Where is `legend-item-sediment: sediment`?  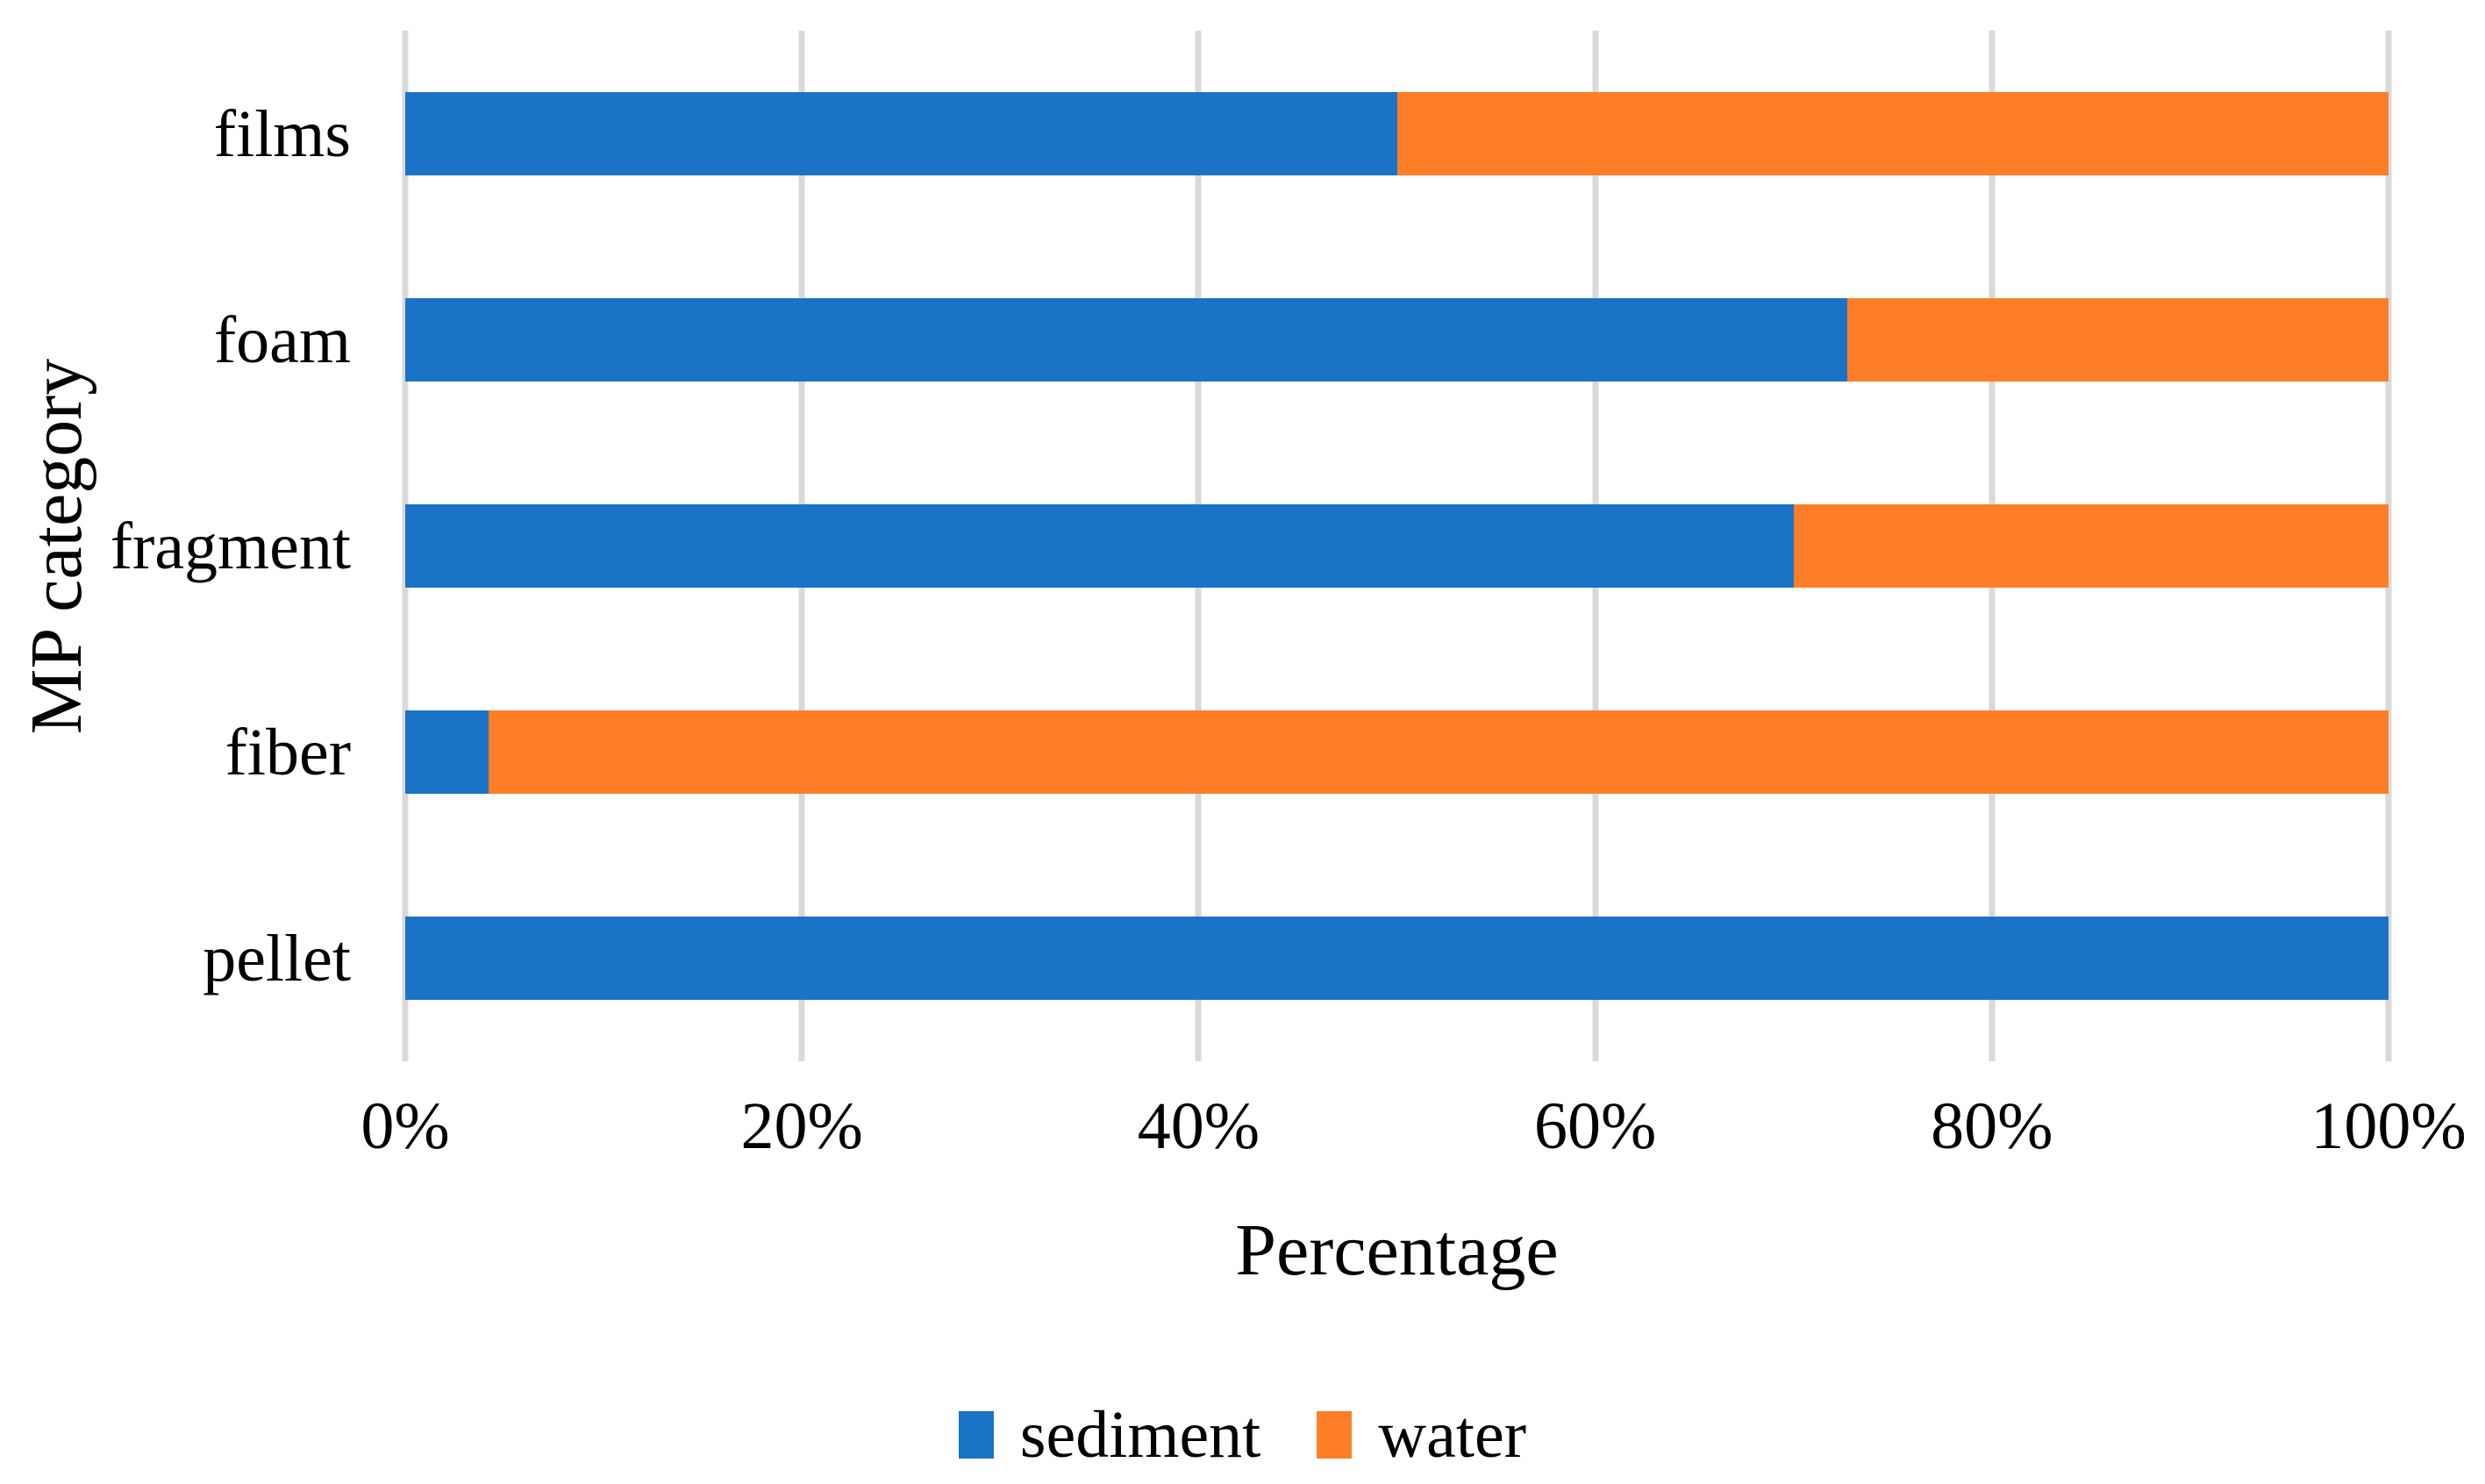 legend-item-sediment: sediment is located at coordinates (1109, 1435).